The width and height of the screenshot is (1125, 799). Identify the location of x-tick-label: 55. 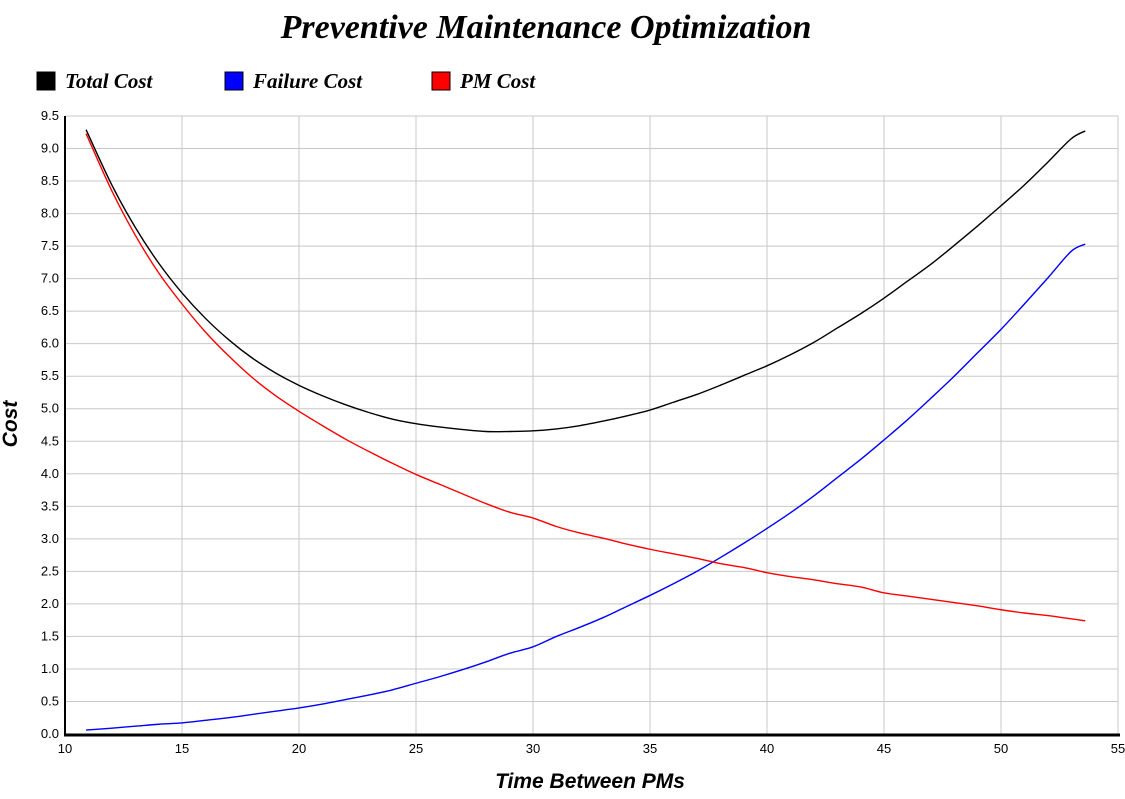
(1118, 748).